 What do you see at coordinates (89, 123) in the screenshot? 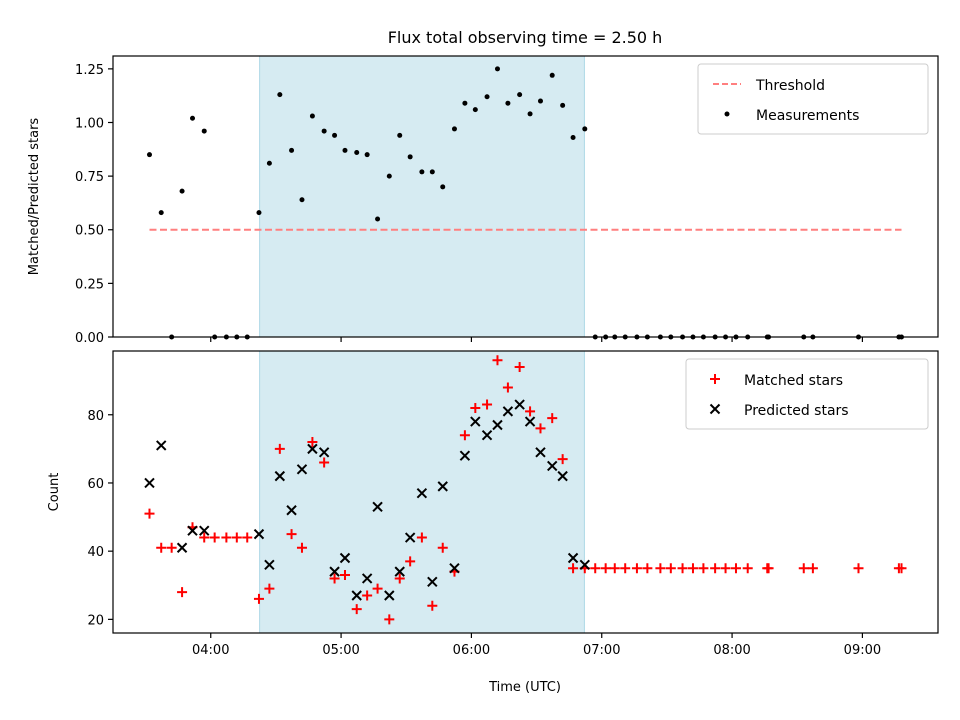
I see `y-tick-label: 1.00` at bounding box center [89, 123].